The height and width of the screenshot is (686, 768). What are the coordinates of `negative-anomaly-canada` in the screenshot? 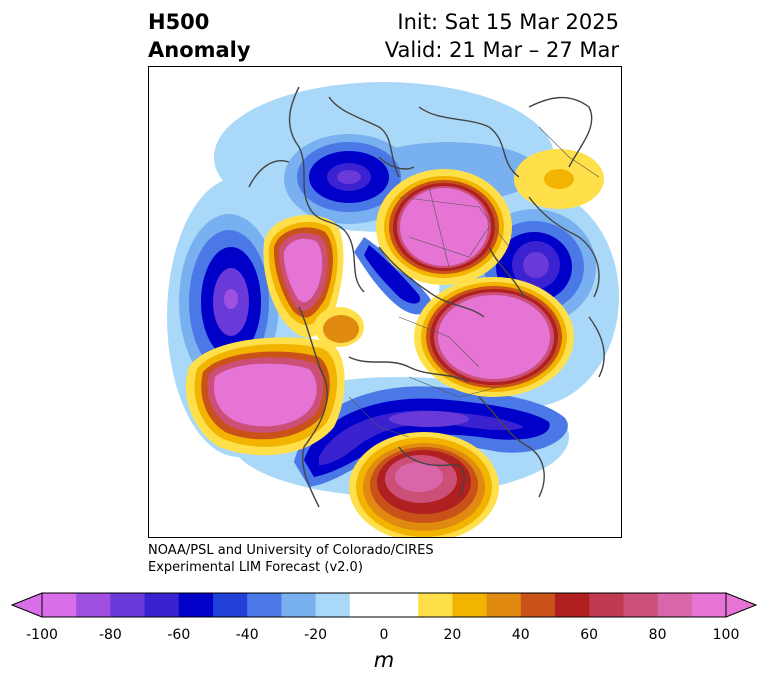 It's located at (349, 179).